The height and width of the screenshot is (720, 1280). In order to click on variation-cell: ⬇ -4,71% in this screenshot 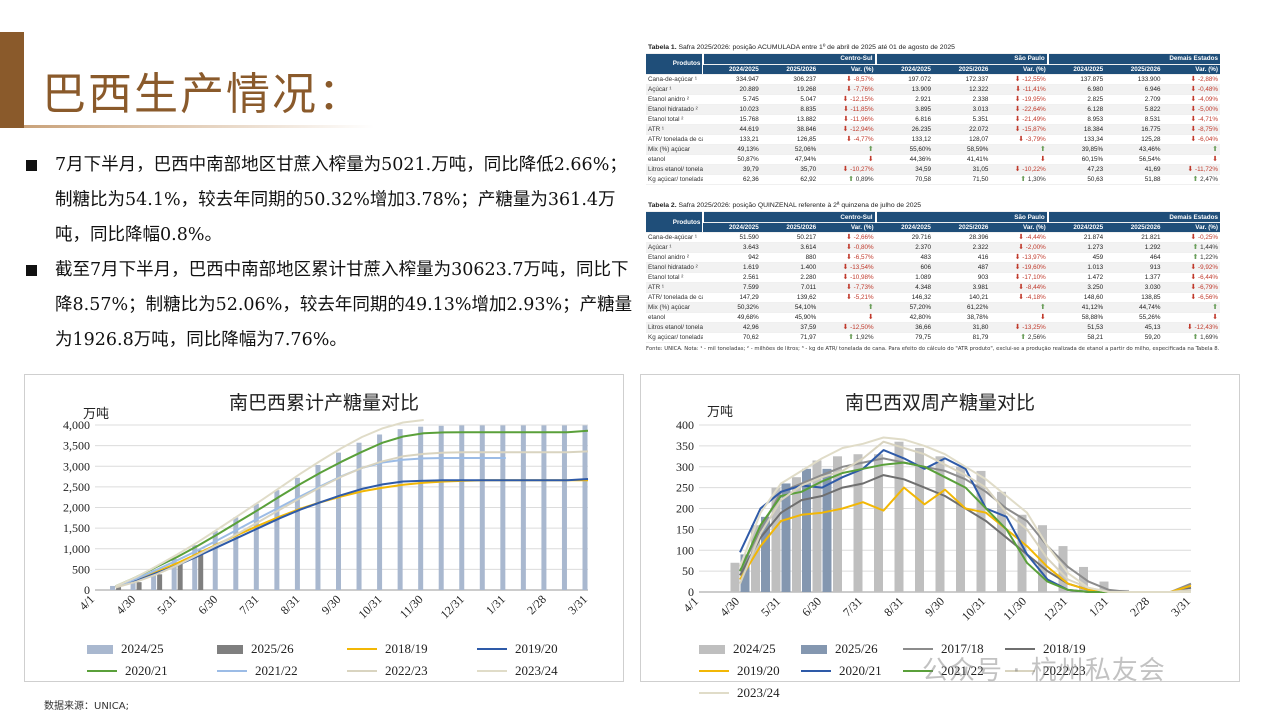, I will do `click(1191, 119)`.